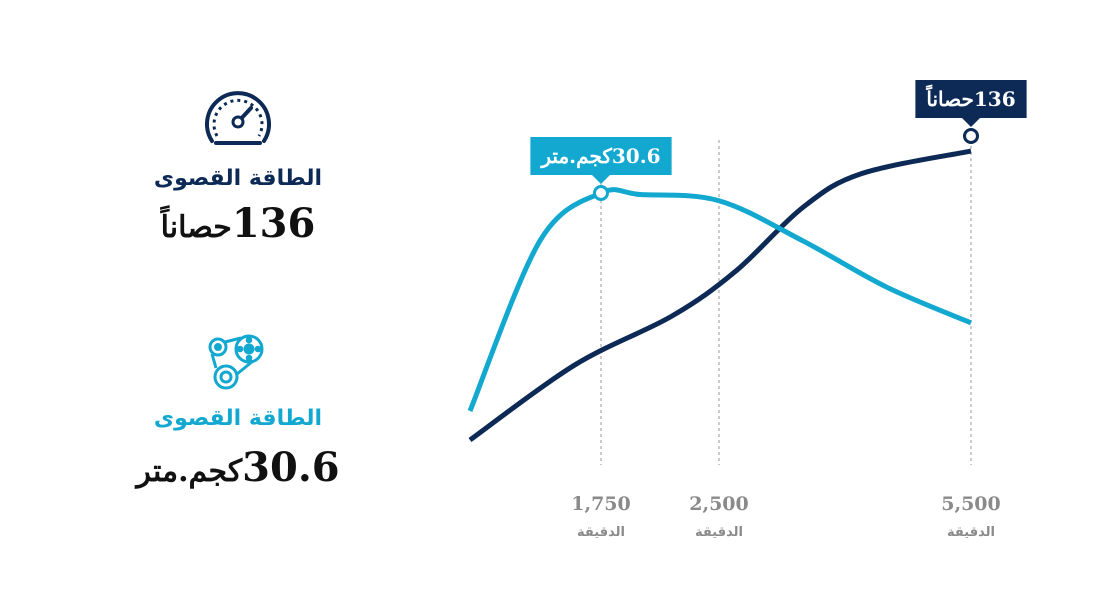 The width and height of the screenshot is (1120, 600). I want to click on power-peak-callout-label: 136حصاناً, so click(970, 98).